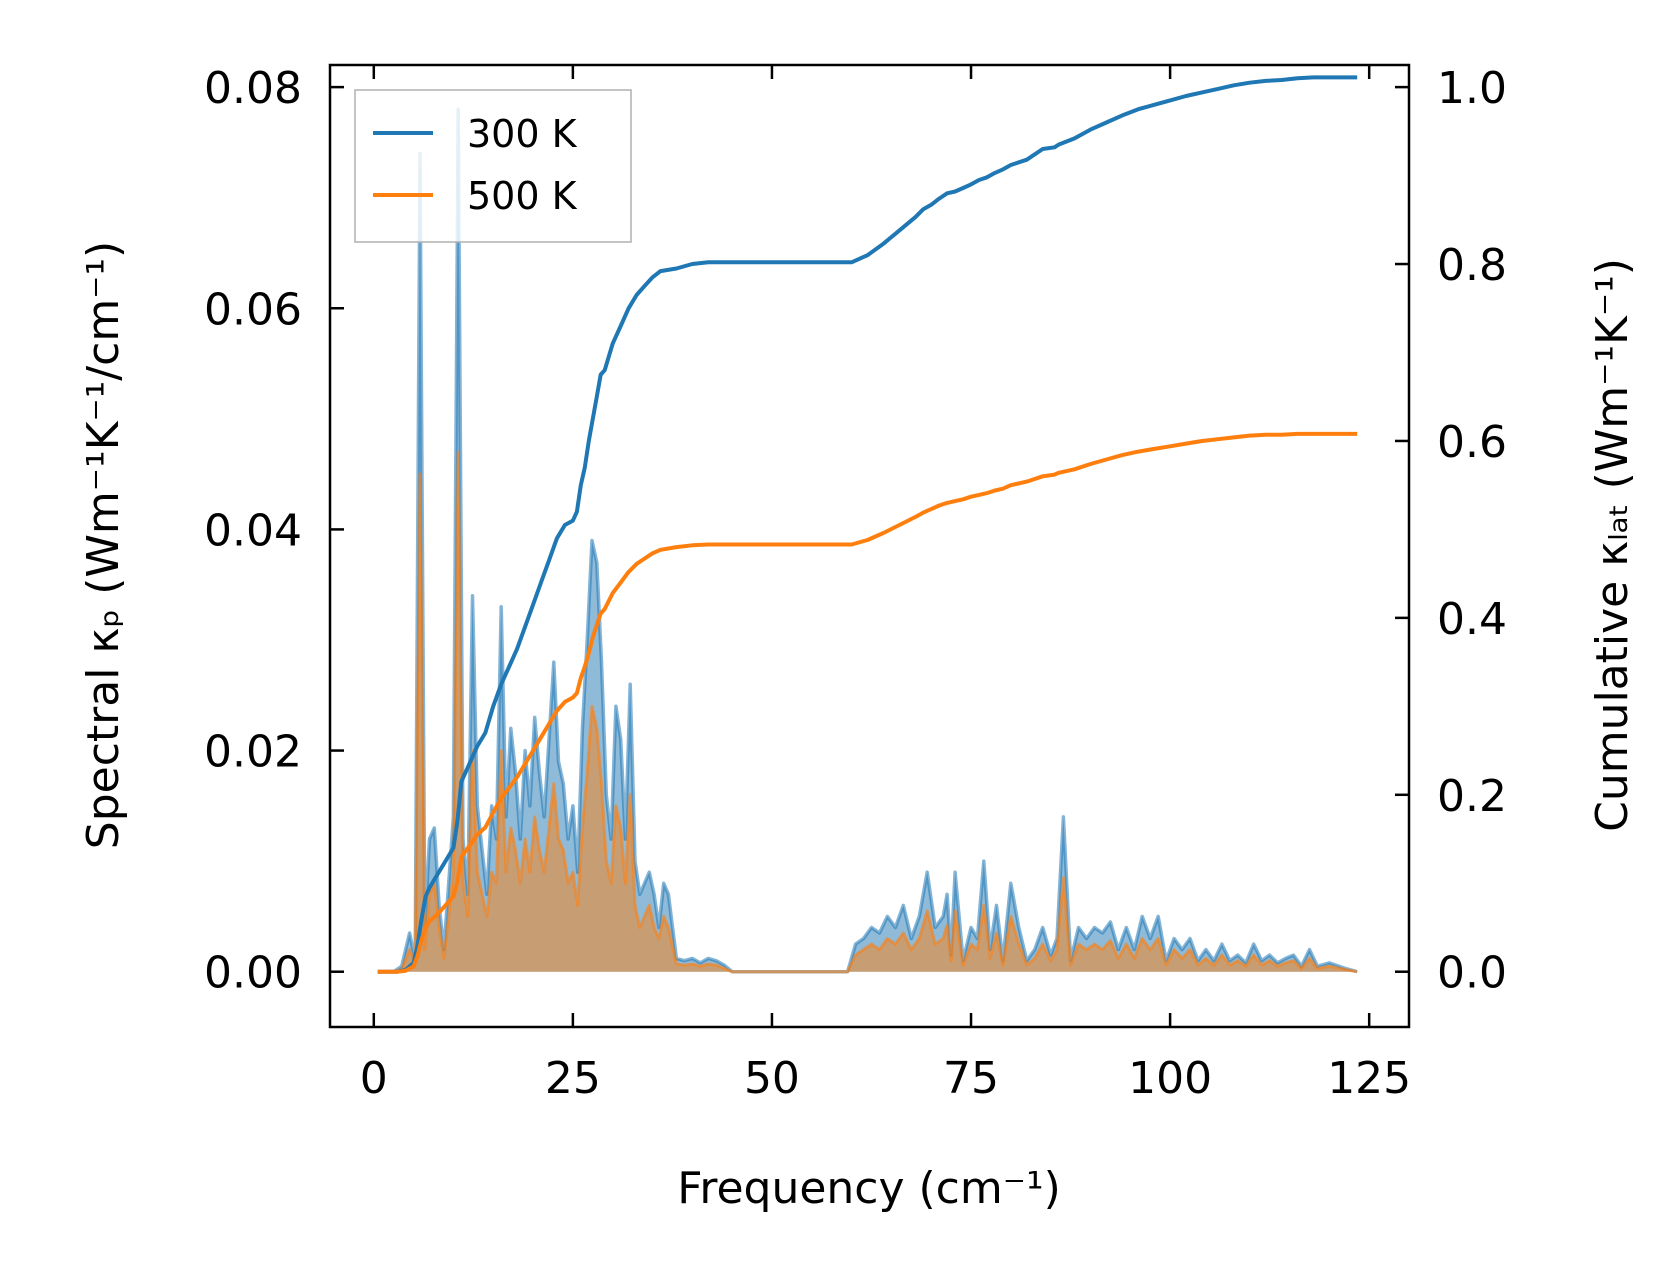 The height and width of the screenshot is (1269, 1679). What do you see at coordinates (253, 309) in the screenshot?
I see `y-left-tick-label: 0.06` at bounding box center [253, 309].